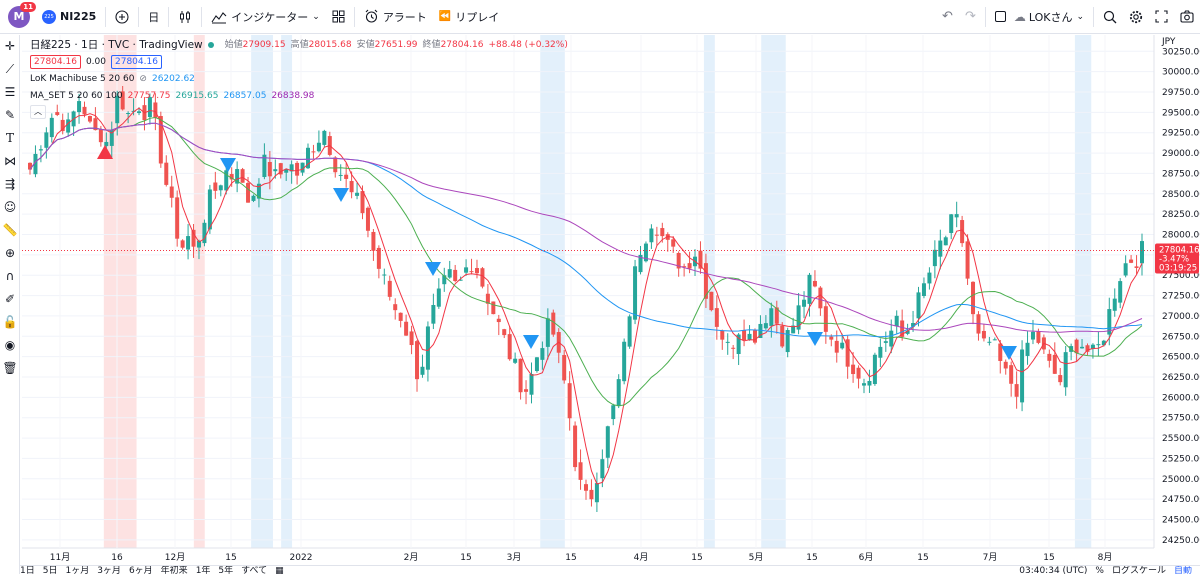 The height and width of the screenshot is (574, 1200). What do you see at coordinates (265, 17) in the screenshot?
I see `indicators-button: インジケーター ⌄` at bounding box center [265, 17].